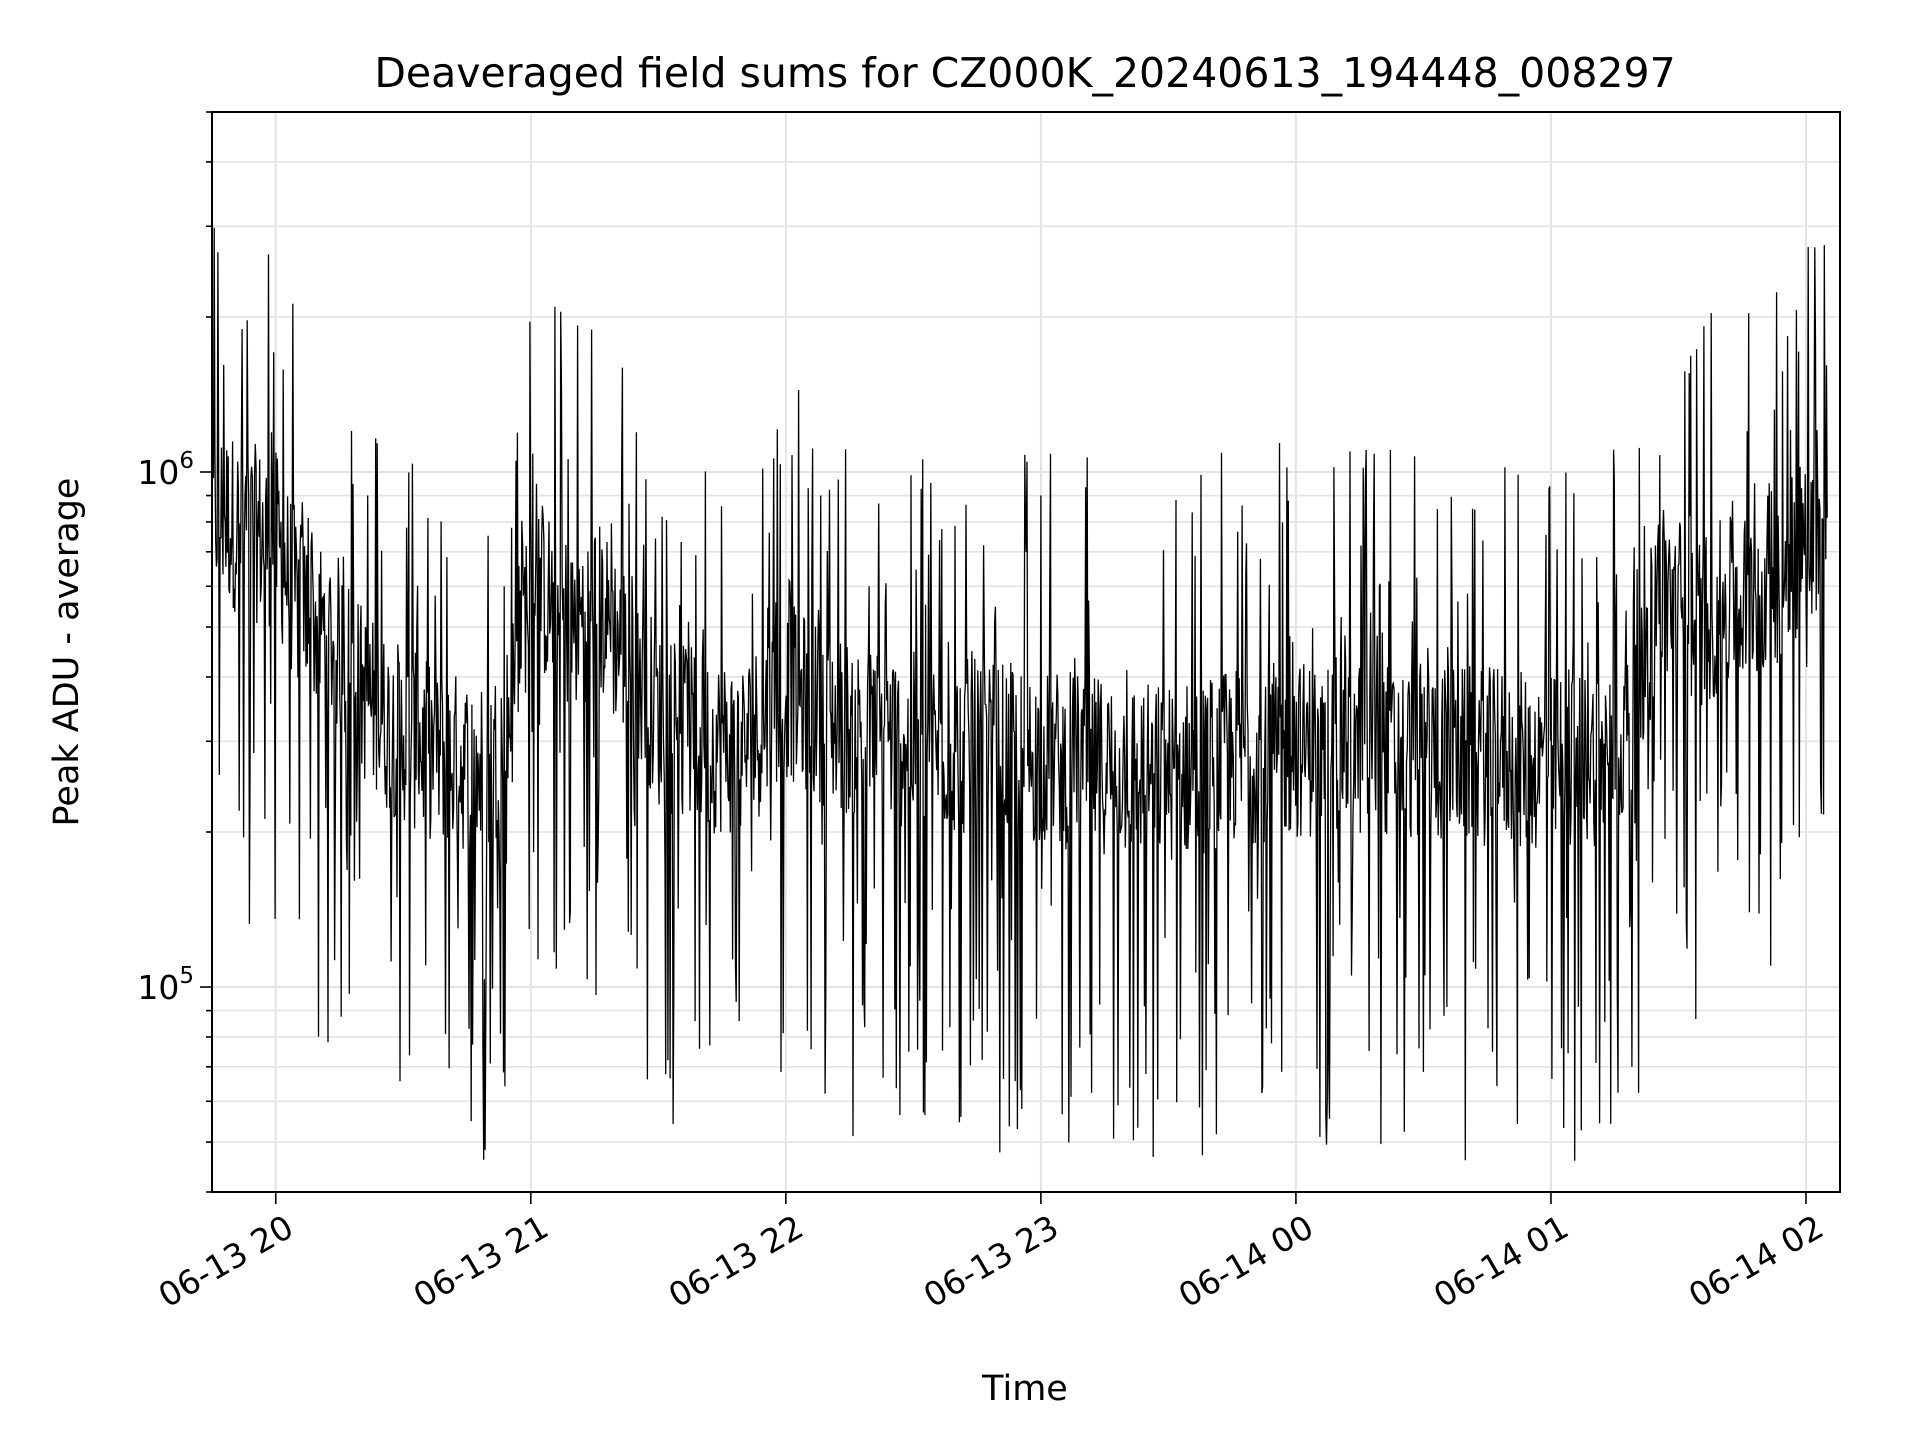  What do you see at coordinates (165, 985) in the screenshot?
I see `y-tick-label: 10⁵` at bounding box center [165, 985].